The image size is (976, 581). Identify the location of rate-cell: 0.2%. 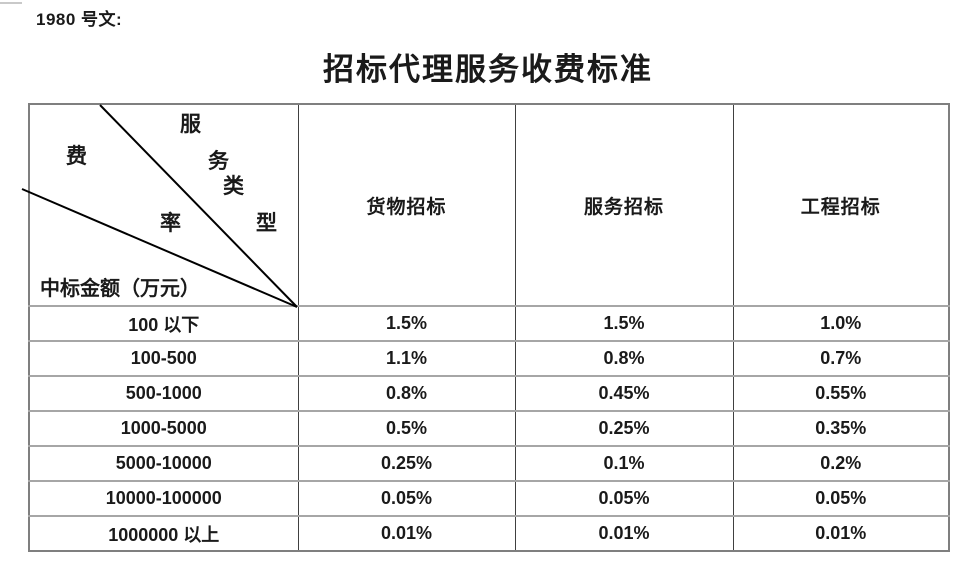
(840, 463).